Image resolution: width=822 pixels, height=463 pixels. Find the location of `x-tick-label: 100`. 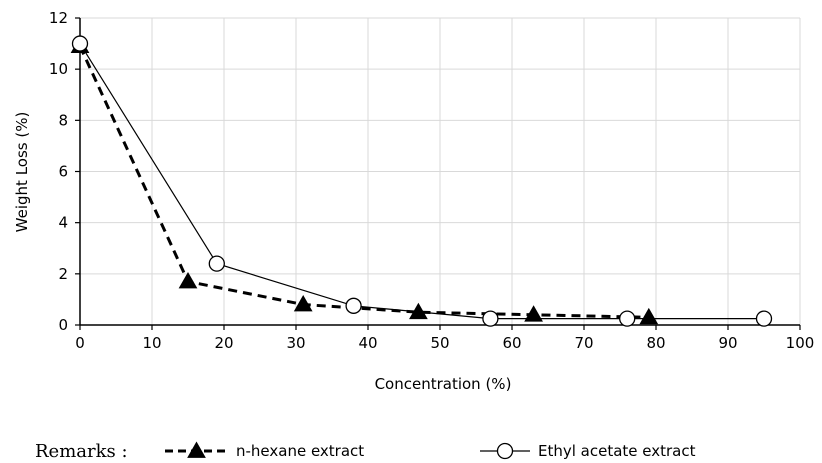

x-tick-label: 100 is located at coordinates (800, 343).